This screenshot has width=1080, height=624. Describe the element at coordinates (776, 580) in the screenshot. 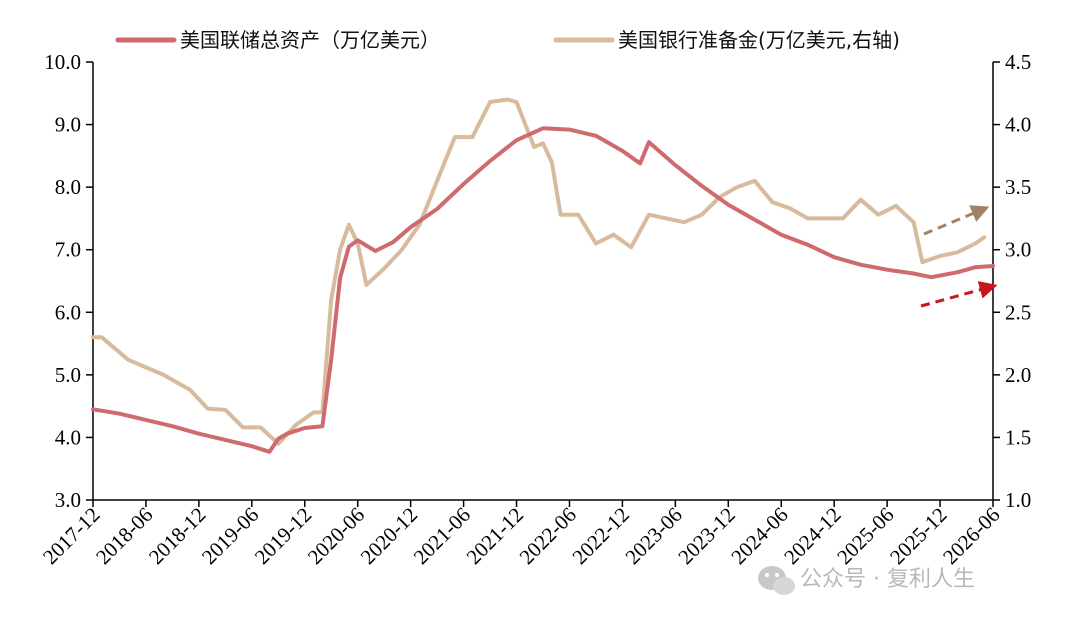

I see `wechat-icon` at that location.